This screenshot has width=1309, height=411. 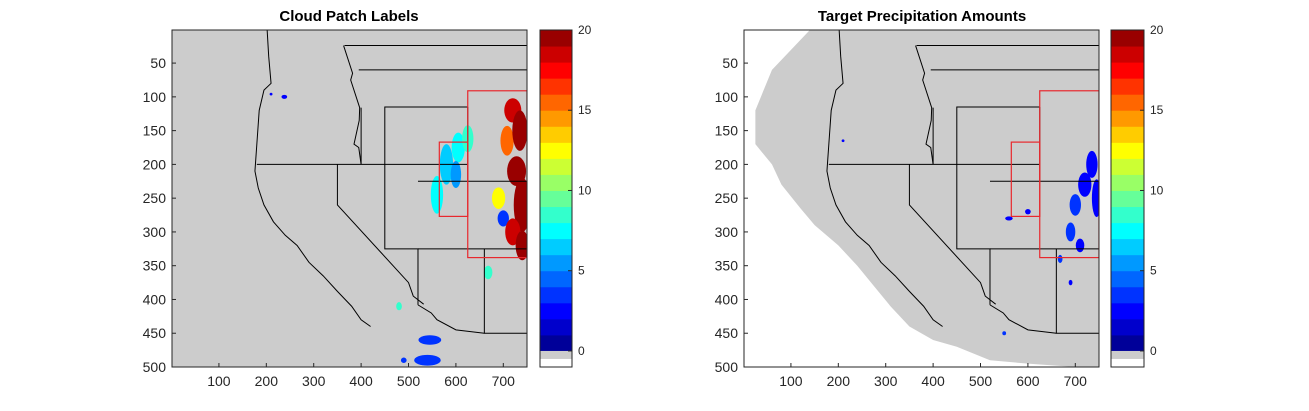 I want to click on x-tick-label: 100, so click(x=219, y=381).